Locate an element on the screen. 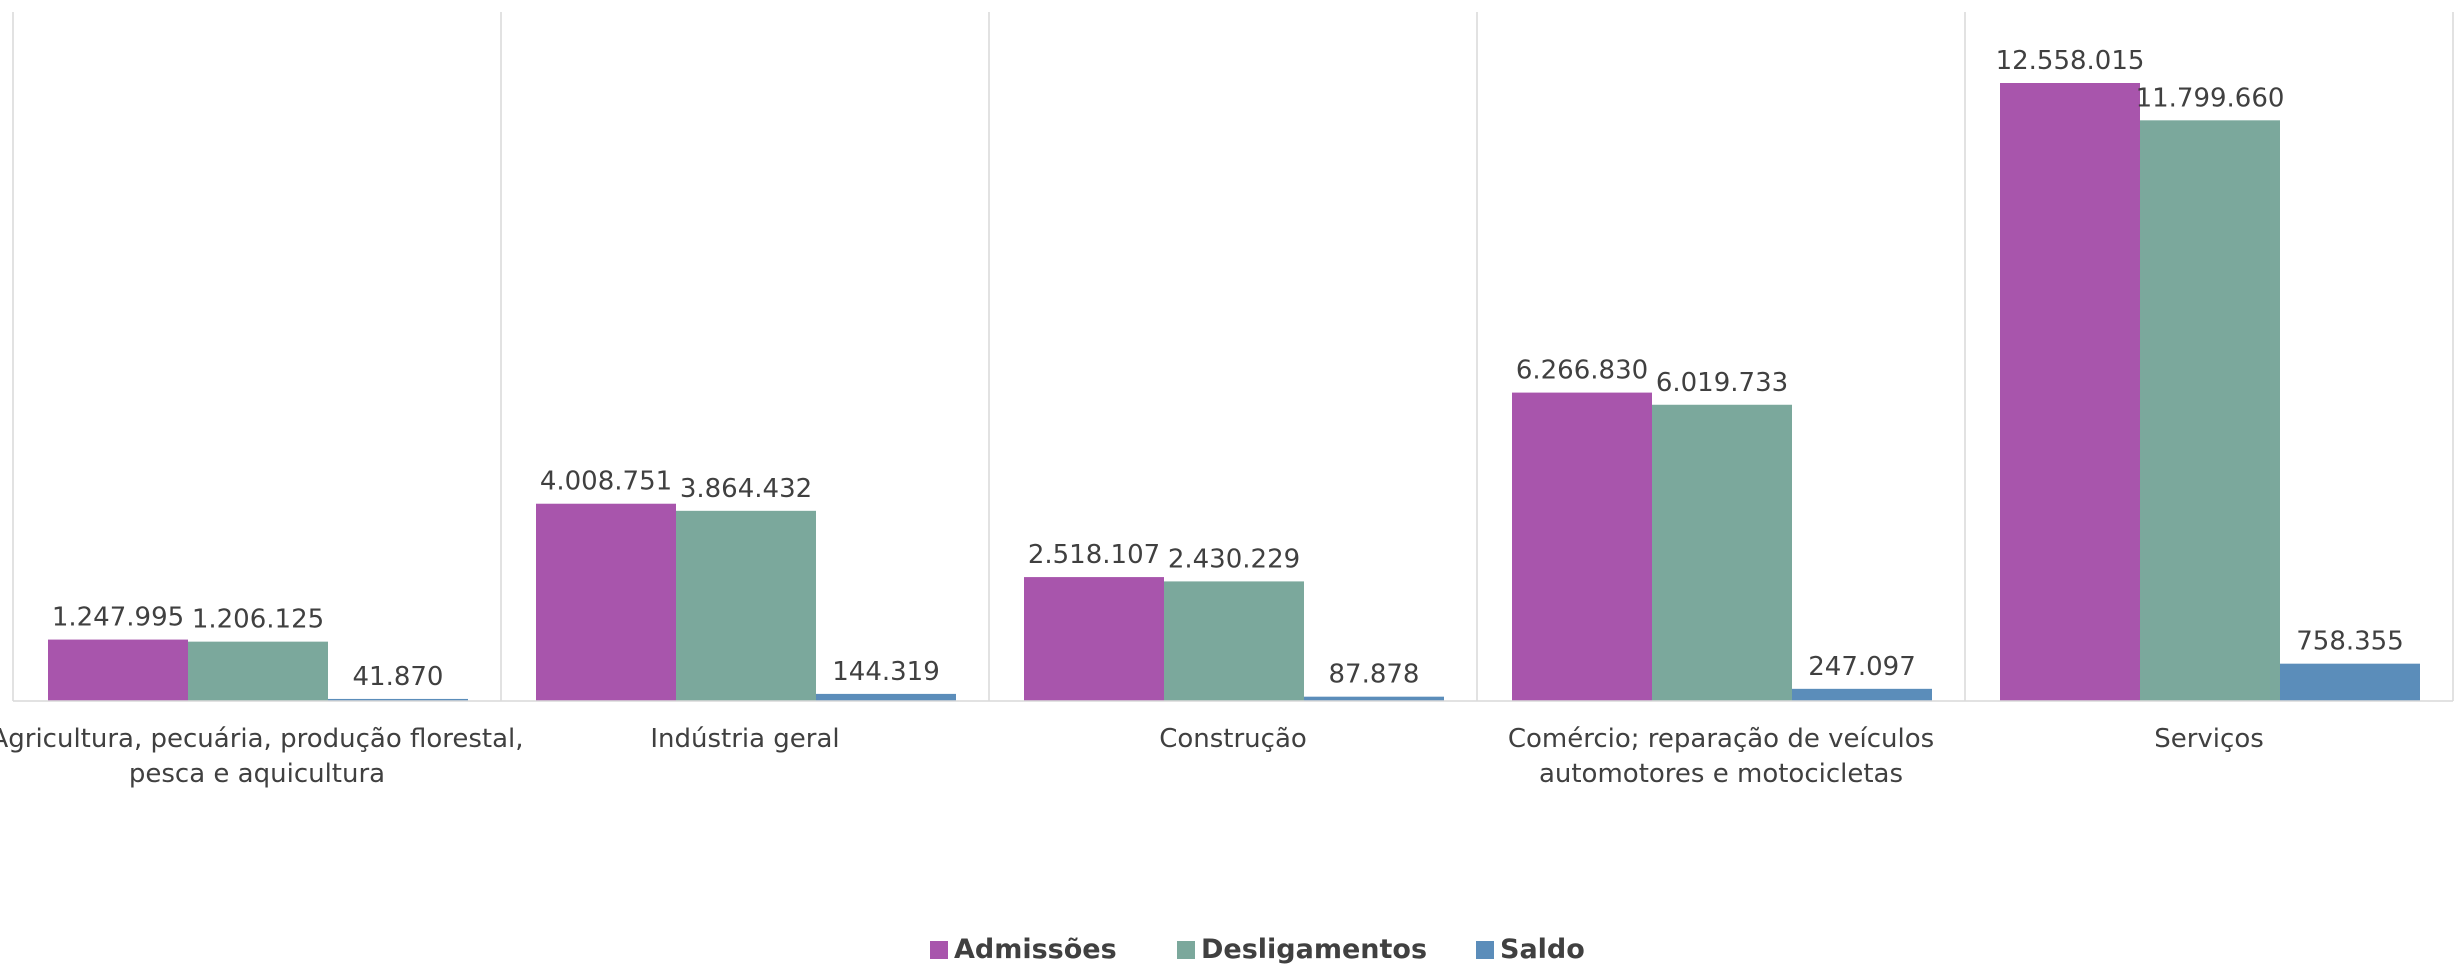  data-label: 4.008.751 is located at coordinates (606, 482).